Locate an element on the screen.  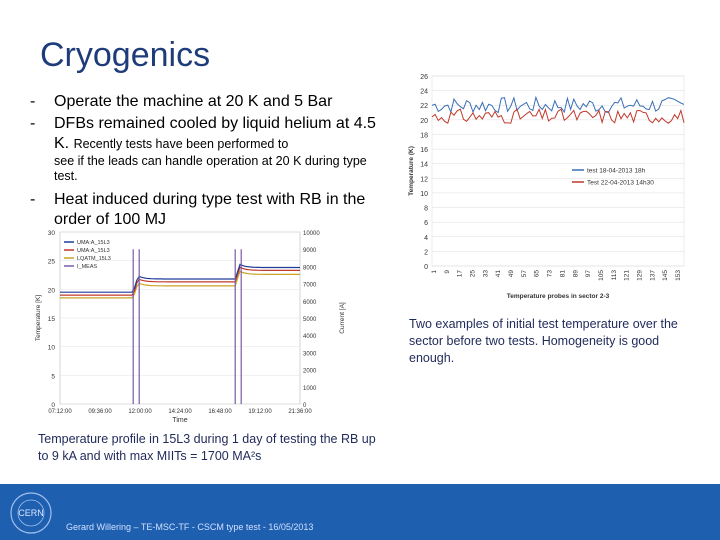
x-tick-label: 105 is located at coordinates (601, 275).